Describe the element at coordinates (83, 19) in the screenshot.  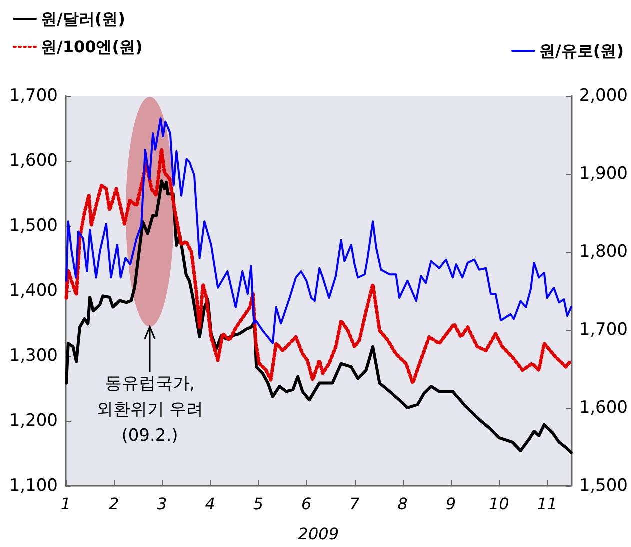
I see `legend-label: 원/달러(원)` at that location.